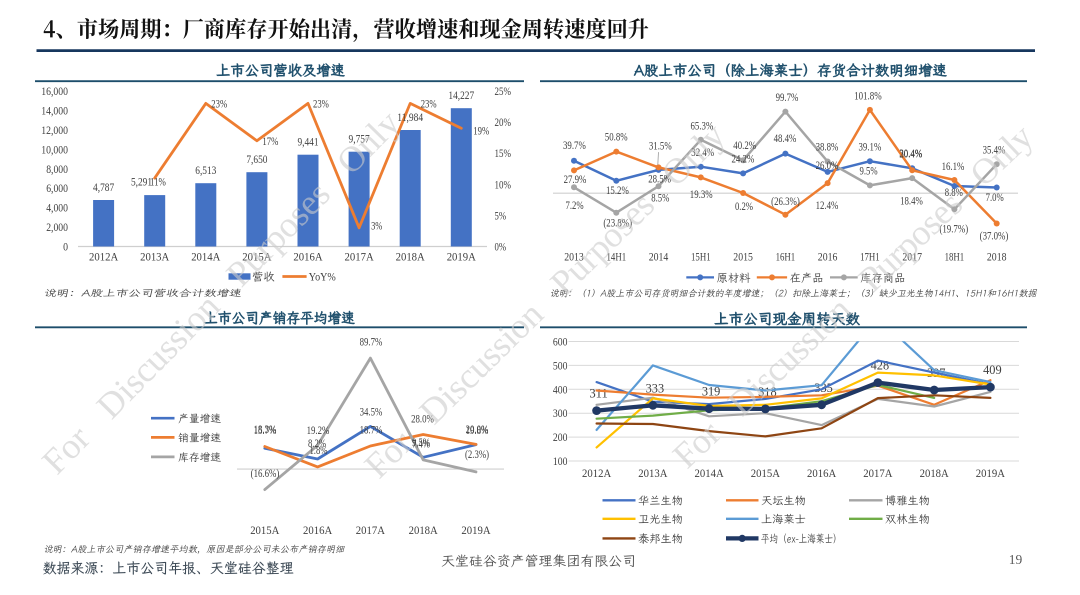 The width and height of the screenshot is (1080, 595). What do you see at coordinates (912, 257) in the screenshot?
I see `svg-text: 2017` at bounding box center [912, 257].